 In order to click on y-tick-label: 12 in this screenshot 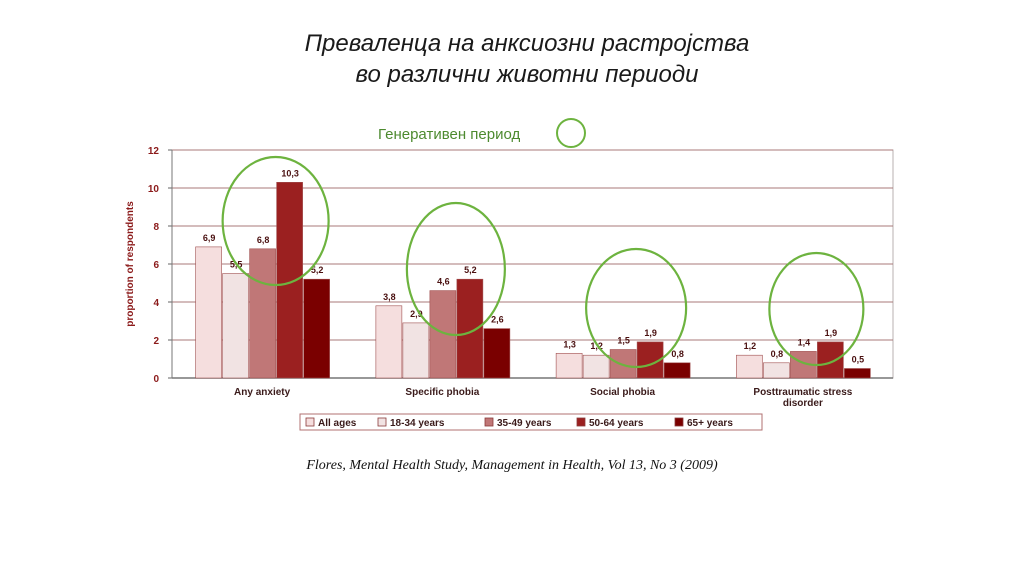, I will do `click(154, 151)`.